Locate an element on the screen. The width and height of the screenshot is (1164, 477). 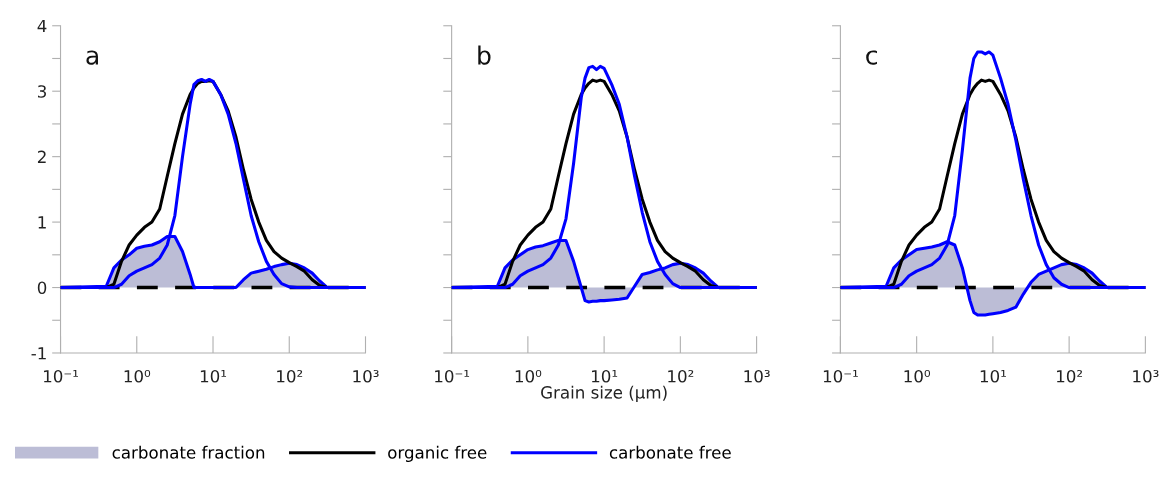
y-tick-label: -1 is located at coordinates (38, 353).